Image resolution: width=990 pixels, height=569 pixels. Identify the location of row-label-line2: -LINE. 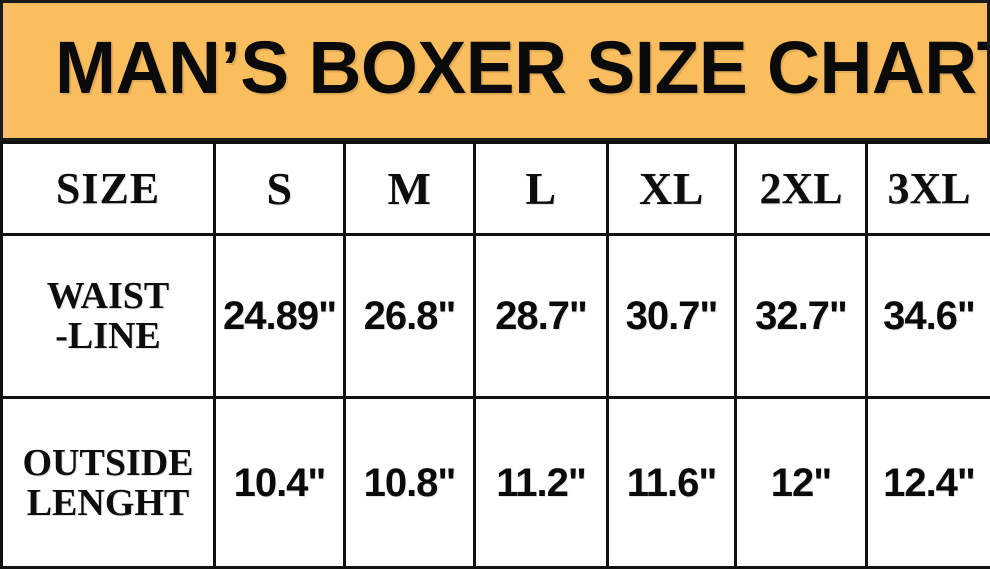
(108, 336).